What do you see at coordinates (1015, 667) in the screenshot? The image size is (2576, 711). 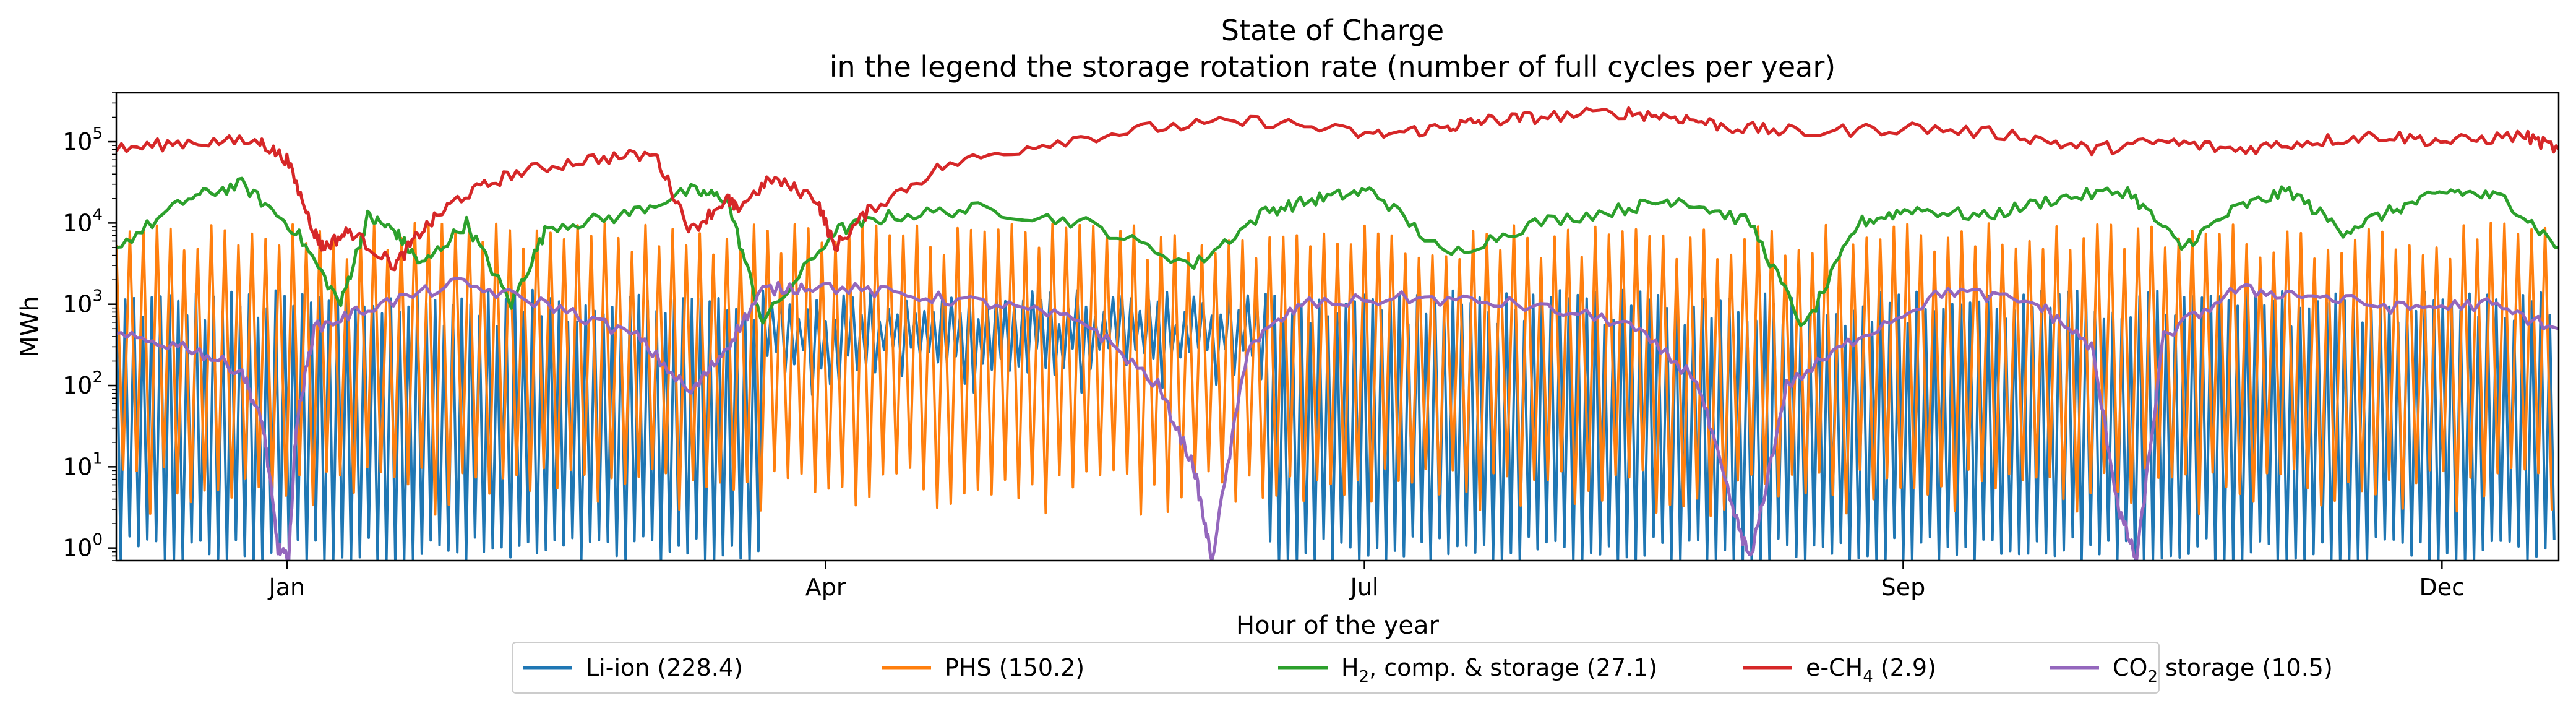 I see `legend-label-1: PHS (150.2)` at bounding box center [1015, 667].